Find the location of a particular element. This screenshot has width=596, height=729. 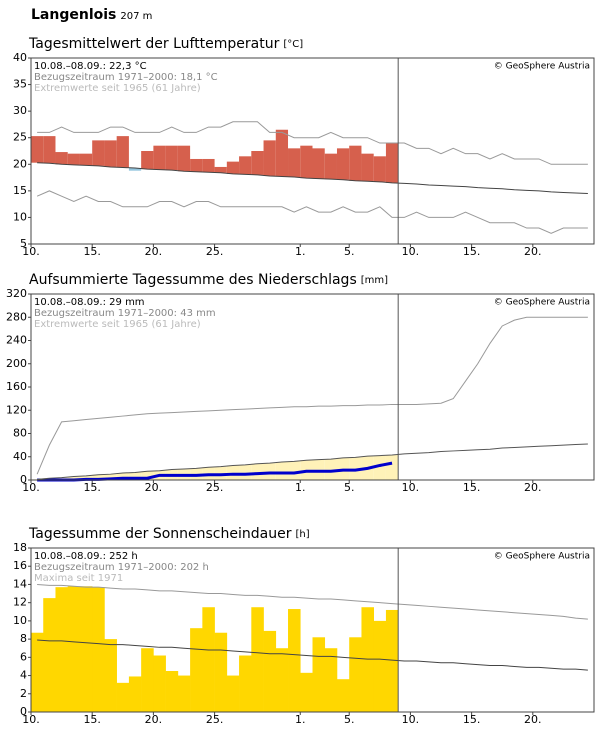

annotation: 10.08.–08.09.: 252 h is located at coordinates (86, 556).